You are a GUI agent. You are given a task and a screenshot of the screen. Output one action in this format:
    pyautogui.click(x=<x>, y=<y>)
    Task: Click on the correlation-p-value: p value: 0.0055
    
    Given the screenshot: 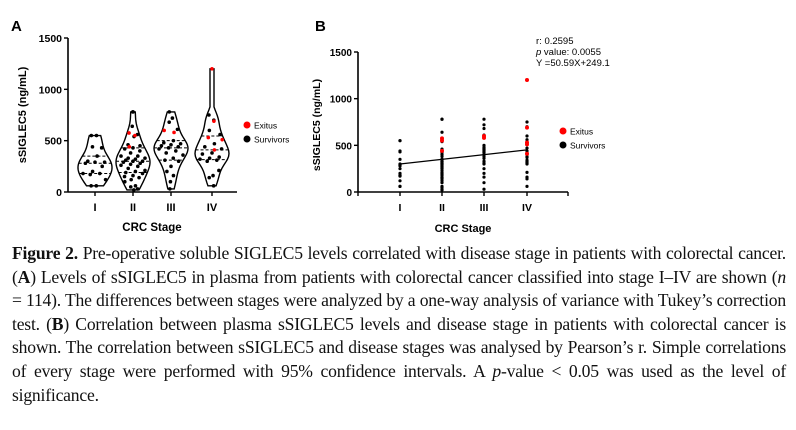 What is the action you would take?
    pyautogui.click(x=568, y=52)
    